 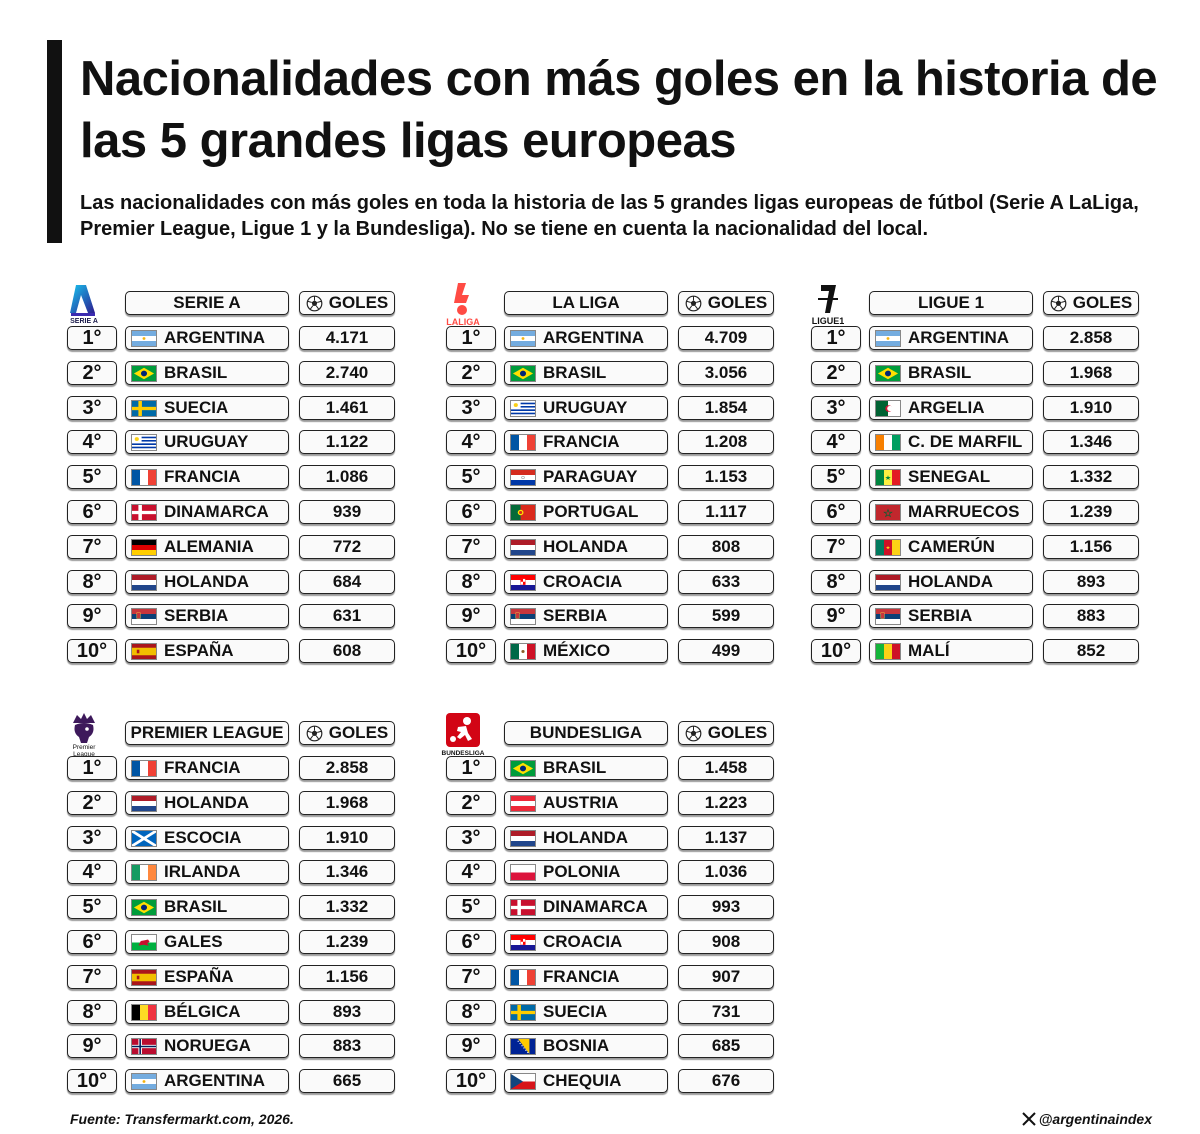 What do you see at coordinates (582, 871) in the screenshot?
I see `nationality-name: POLONIA` at bounding box center [582, 871].